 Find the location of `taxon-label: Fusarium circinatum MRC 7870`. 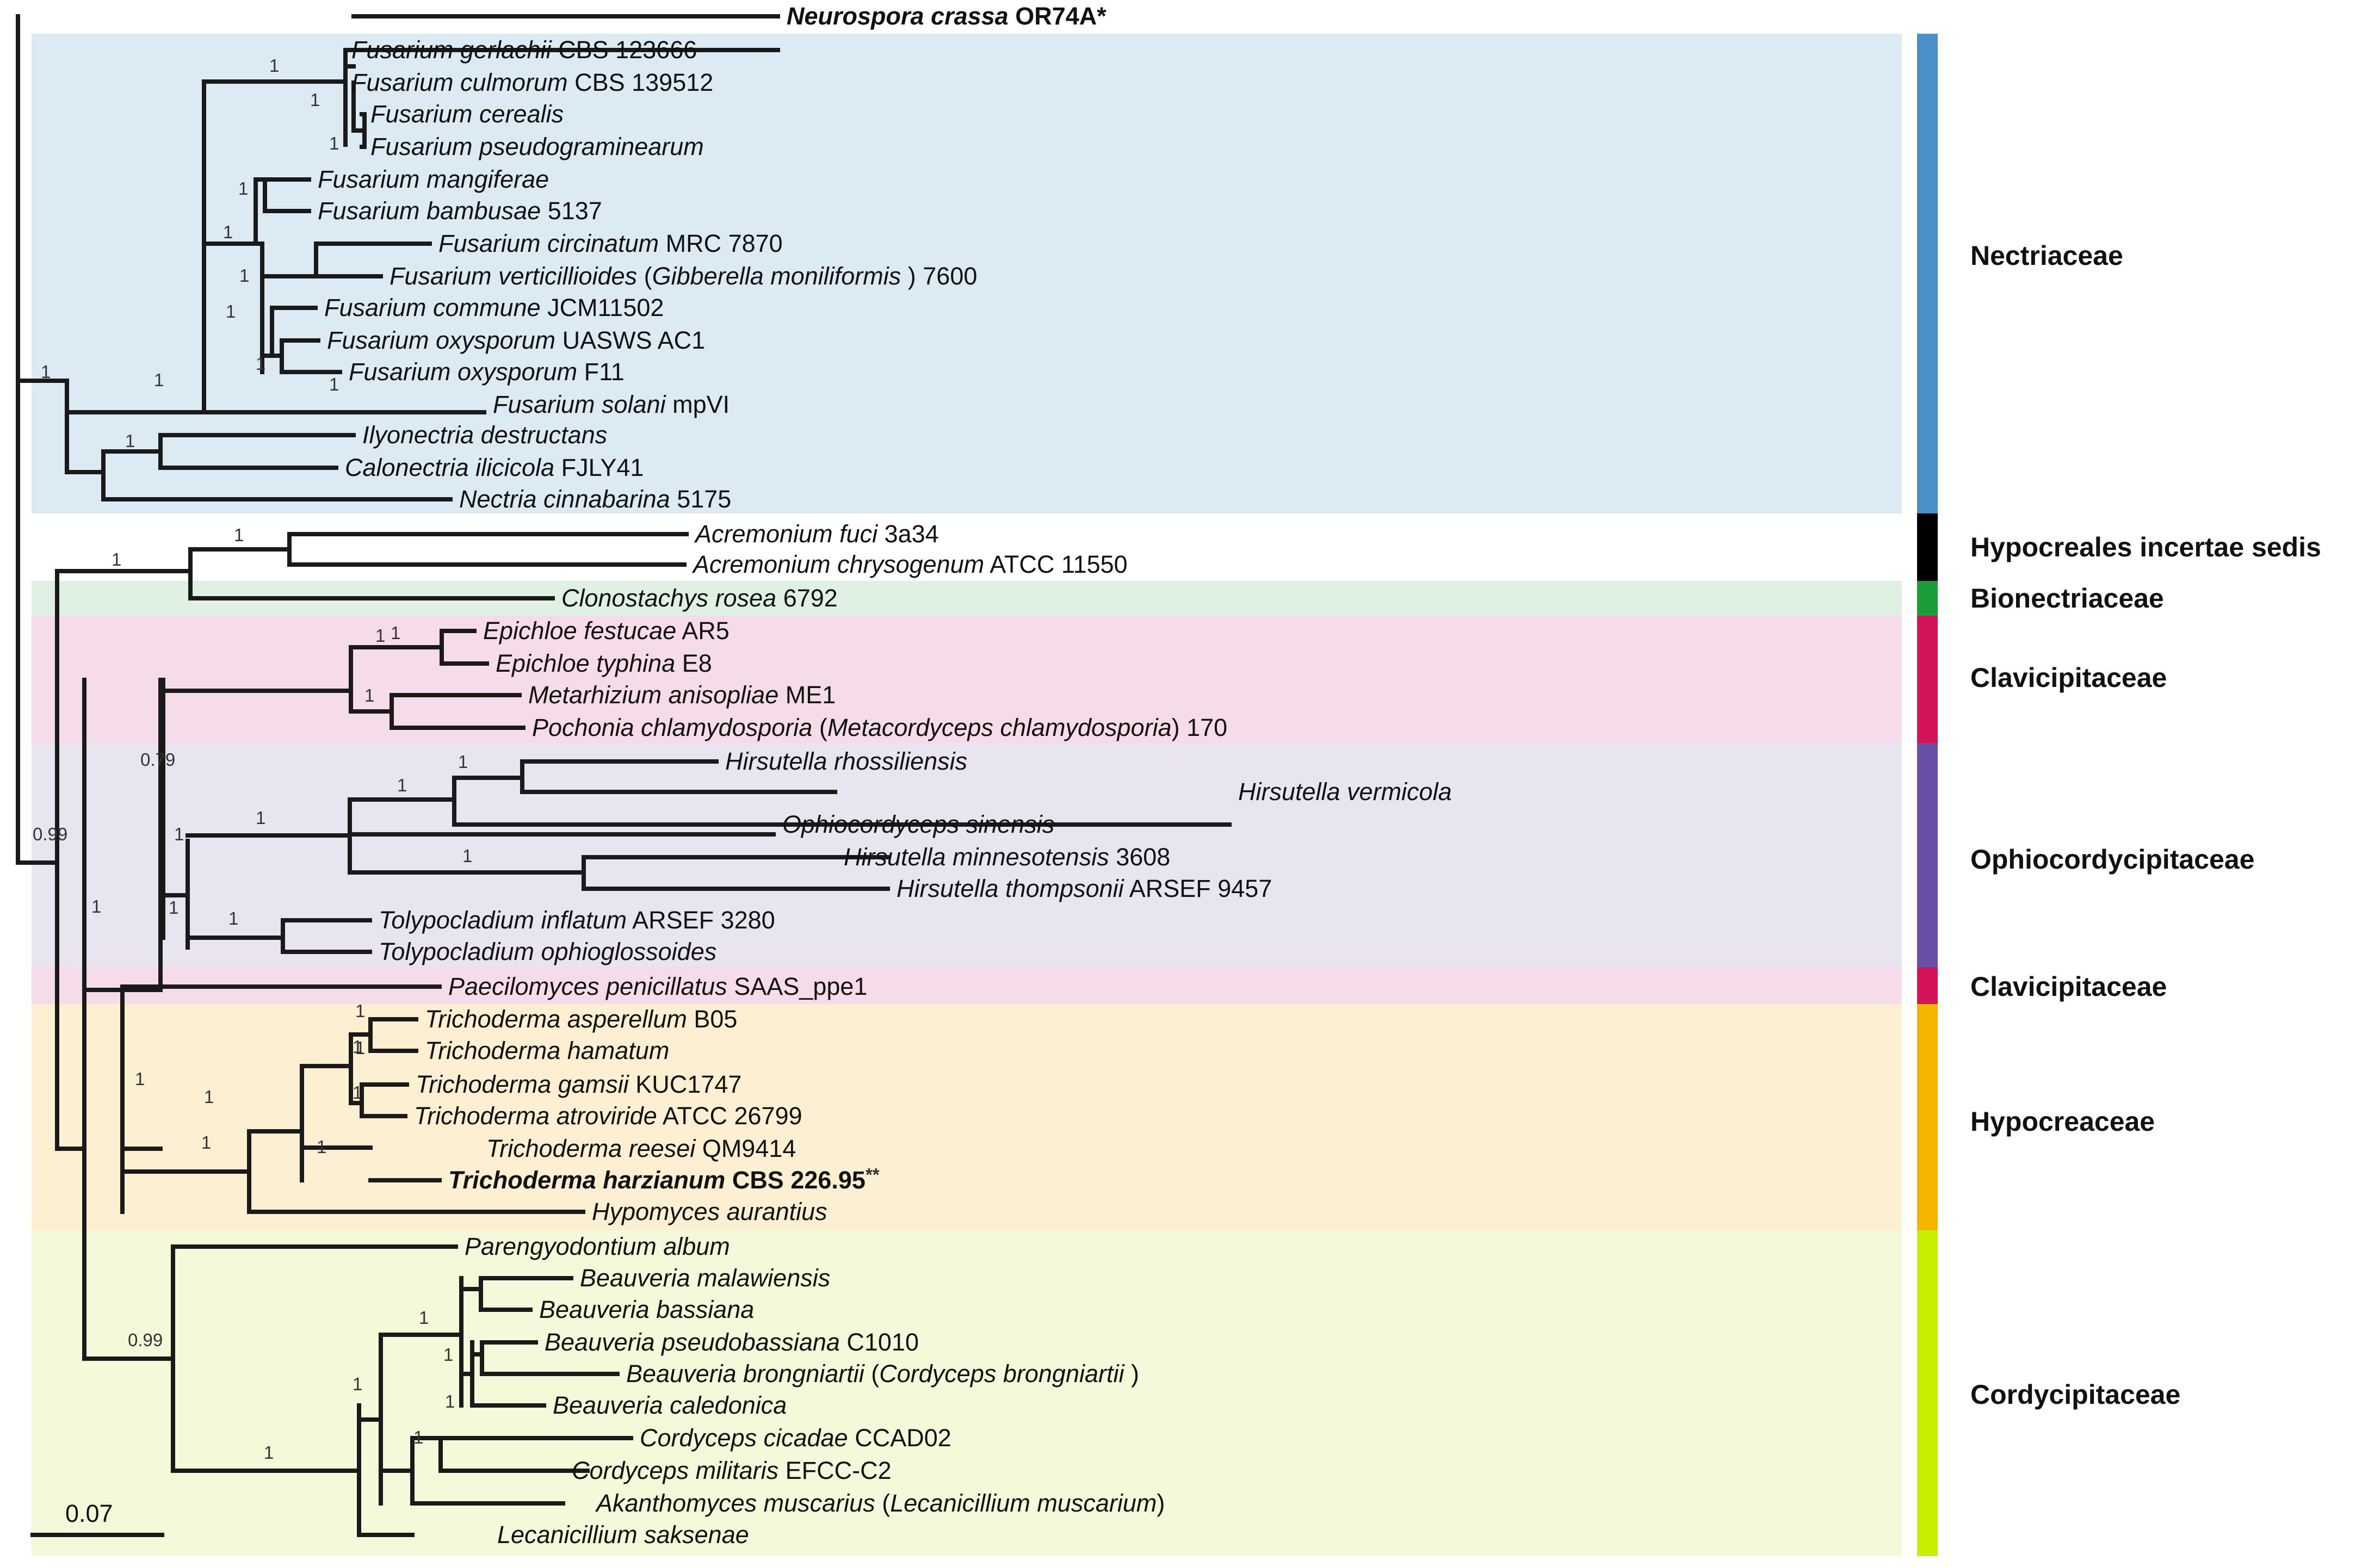

taxon-label: Fusarium circinatum MRC 7870 is located at coordinates (610, 244).